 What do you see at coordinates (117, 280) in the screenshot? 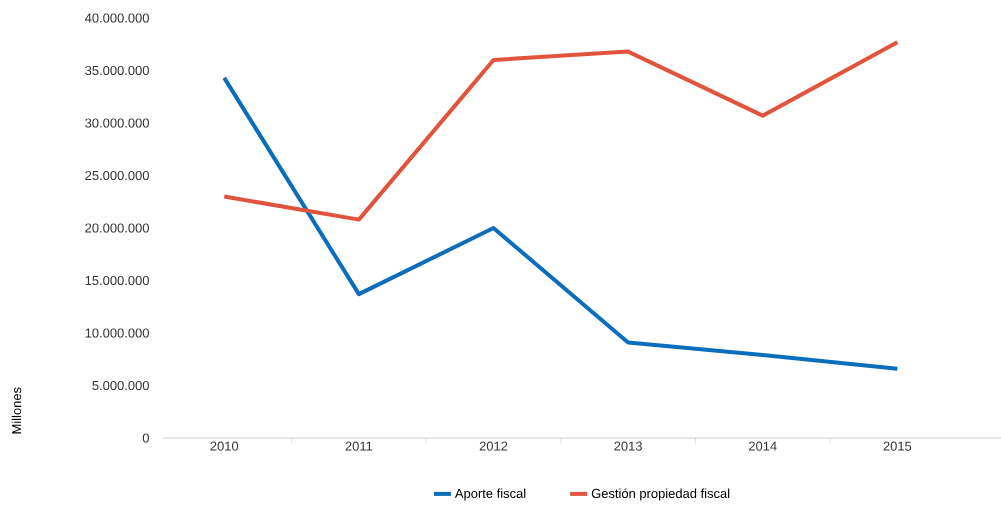
I see `y-tick-label: 15.000.000` at bounding box center [117, 280].